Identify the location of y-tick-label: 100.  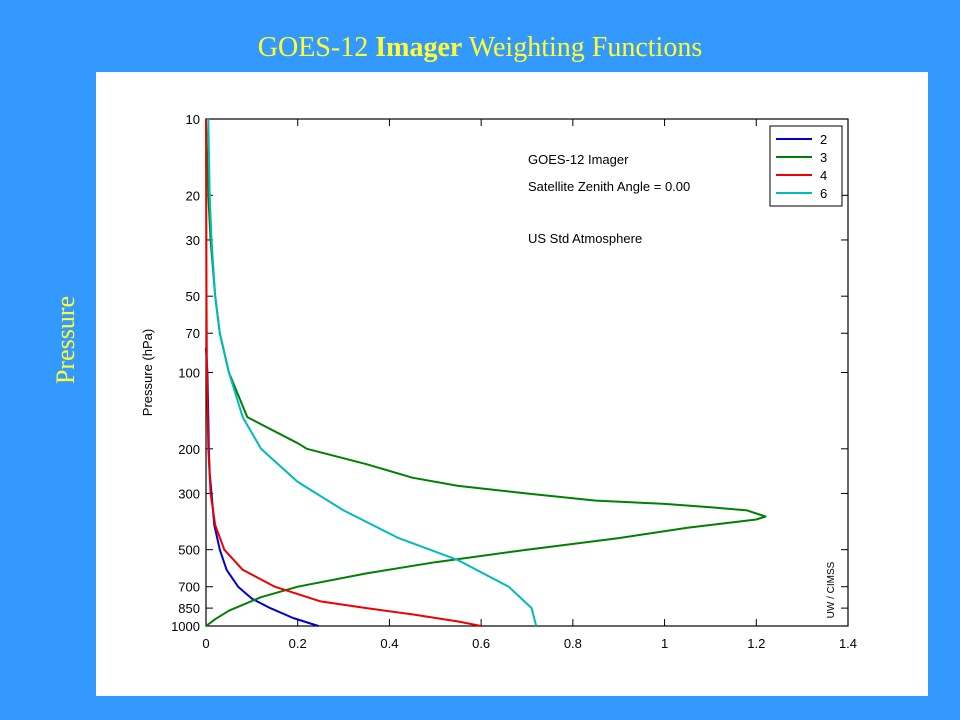
(189, 373).